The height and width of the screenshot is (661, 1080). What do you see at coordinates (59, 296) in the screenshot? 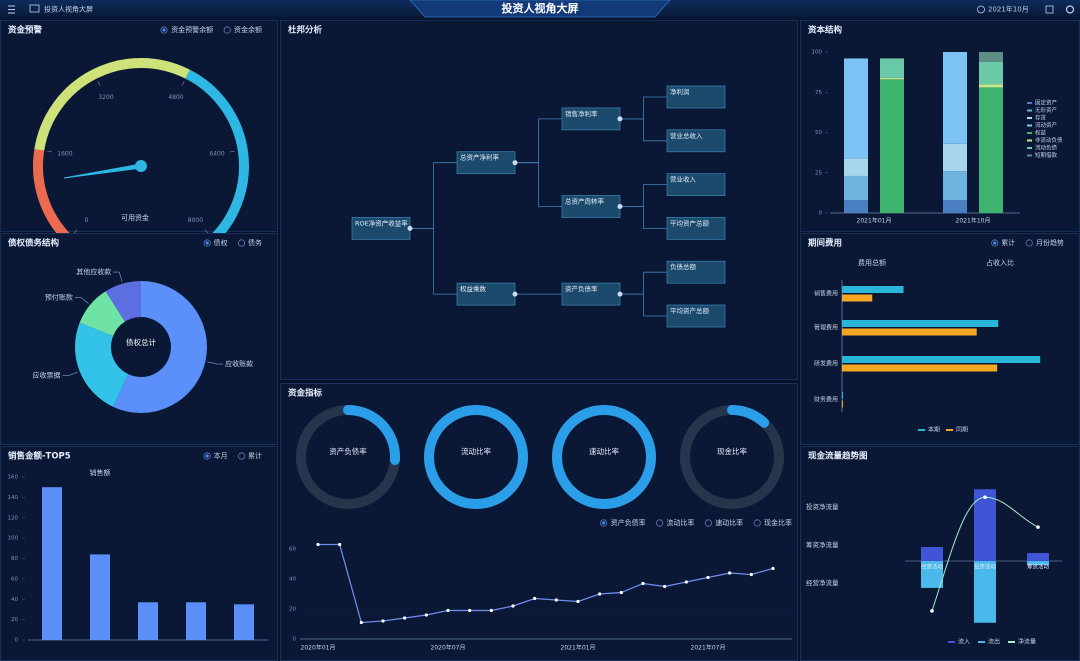
I see `slice-label: 预付账款` at bounding box center [59, 296].